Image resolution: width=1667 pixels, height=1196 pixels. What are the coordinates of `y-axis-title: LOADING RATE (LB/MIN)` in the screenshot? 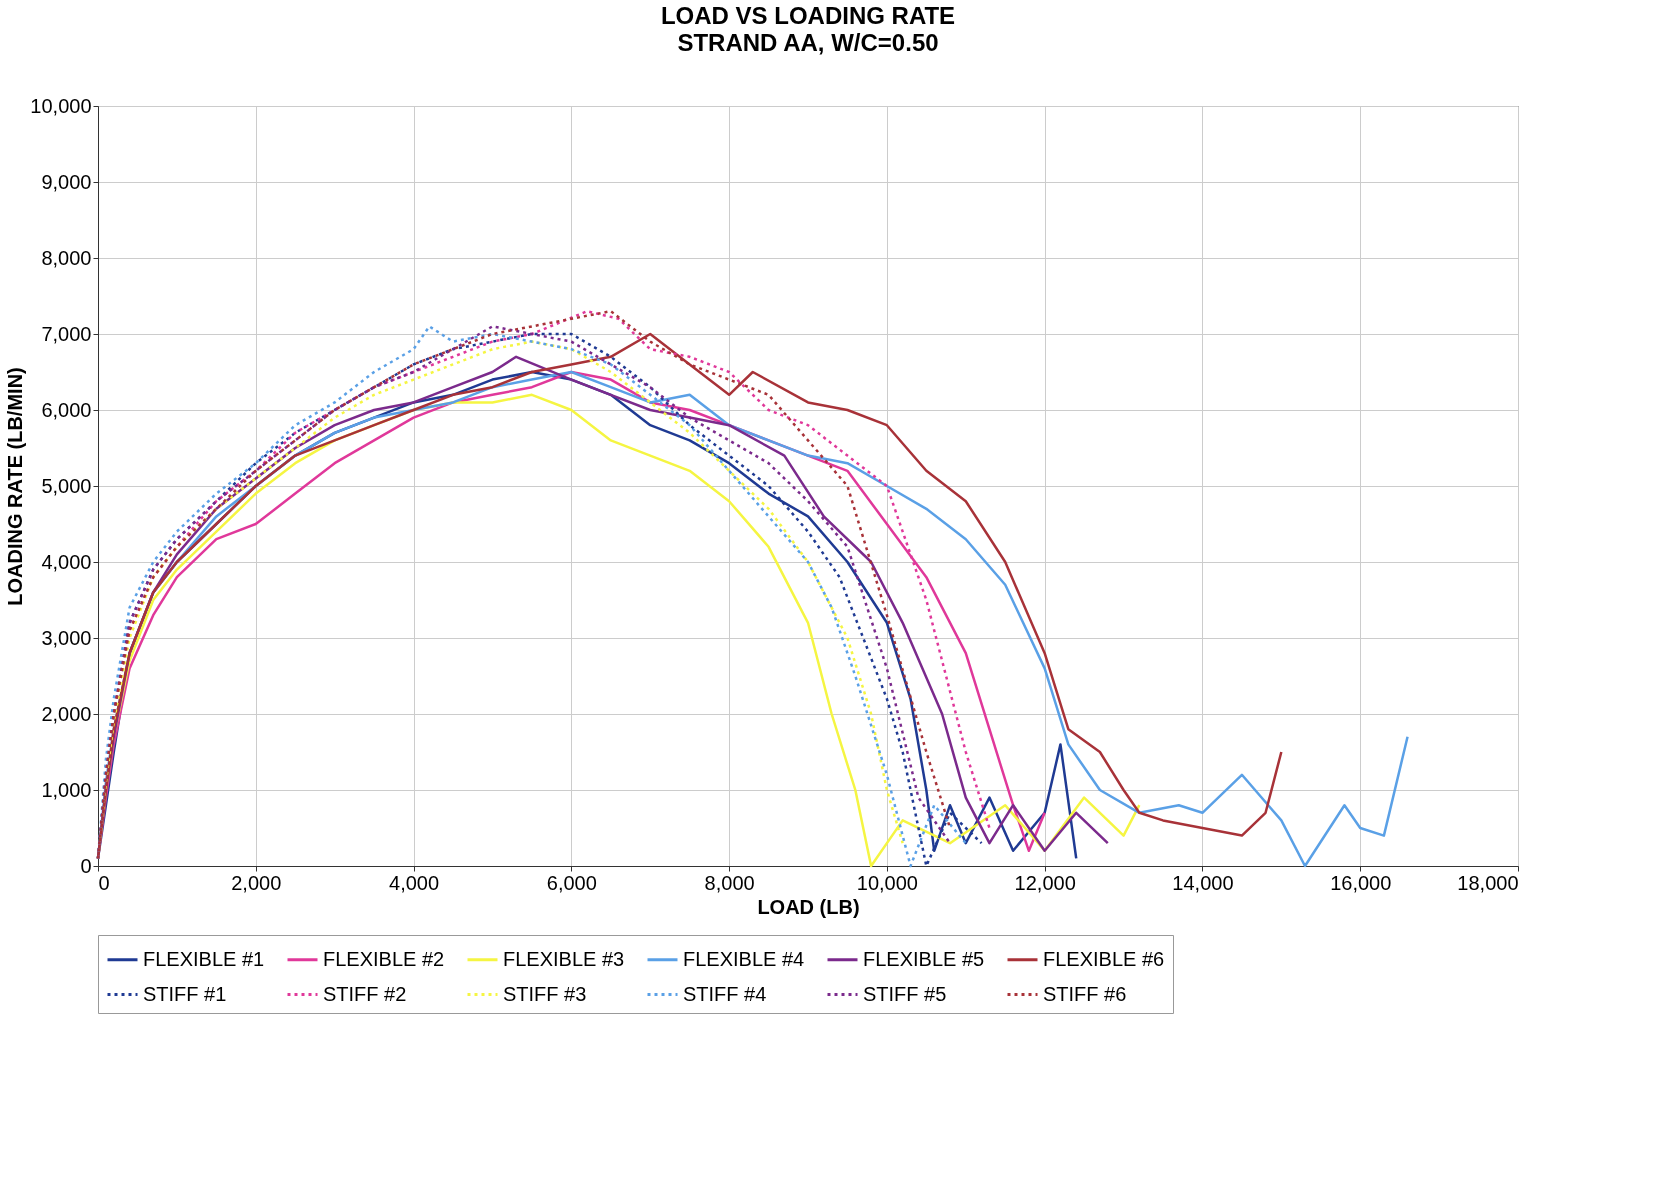 It's located at (15, 486).